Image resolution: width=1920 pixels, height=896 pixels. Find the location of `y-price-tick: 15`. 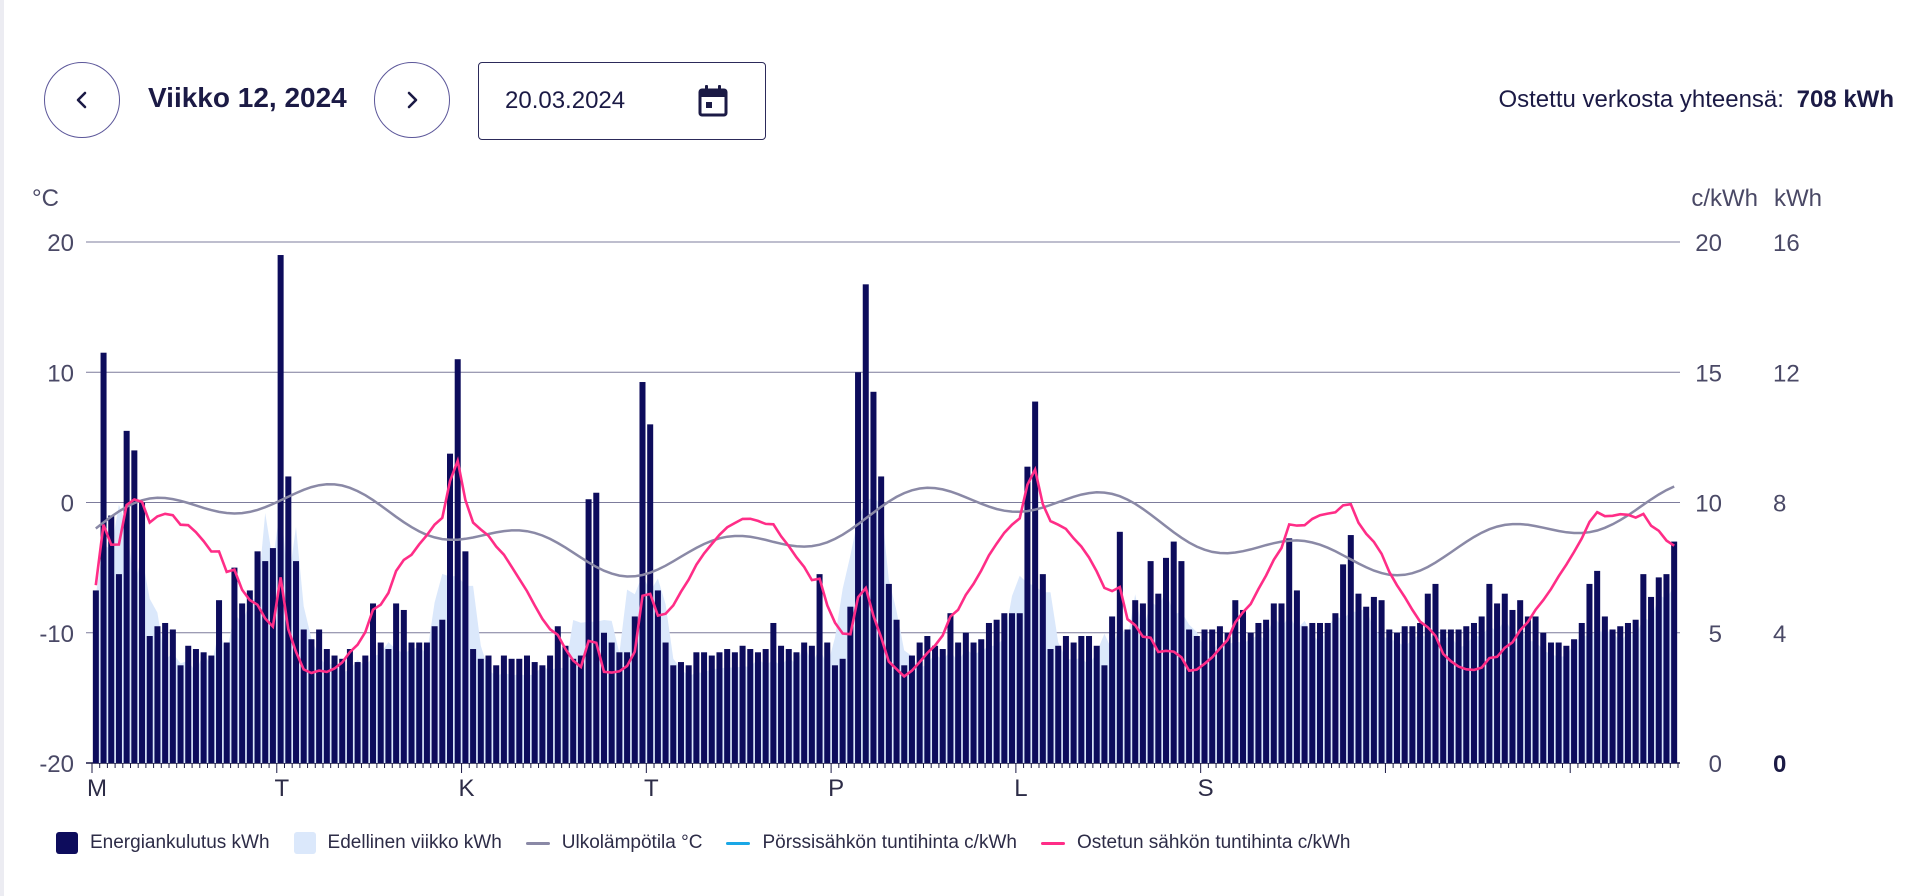

y-price-tick: 15 is located at coordinates (1708, 373).